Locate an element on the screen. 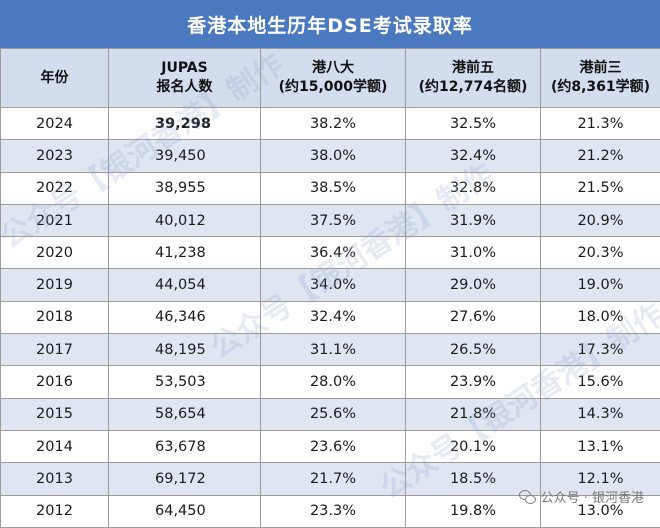 The height and width of the screenshot is (528, 660). cell-year: 2013 is located at coordinates (55, 479).